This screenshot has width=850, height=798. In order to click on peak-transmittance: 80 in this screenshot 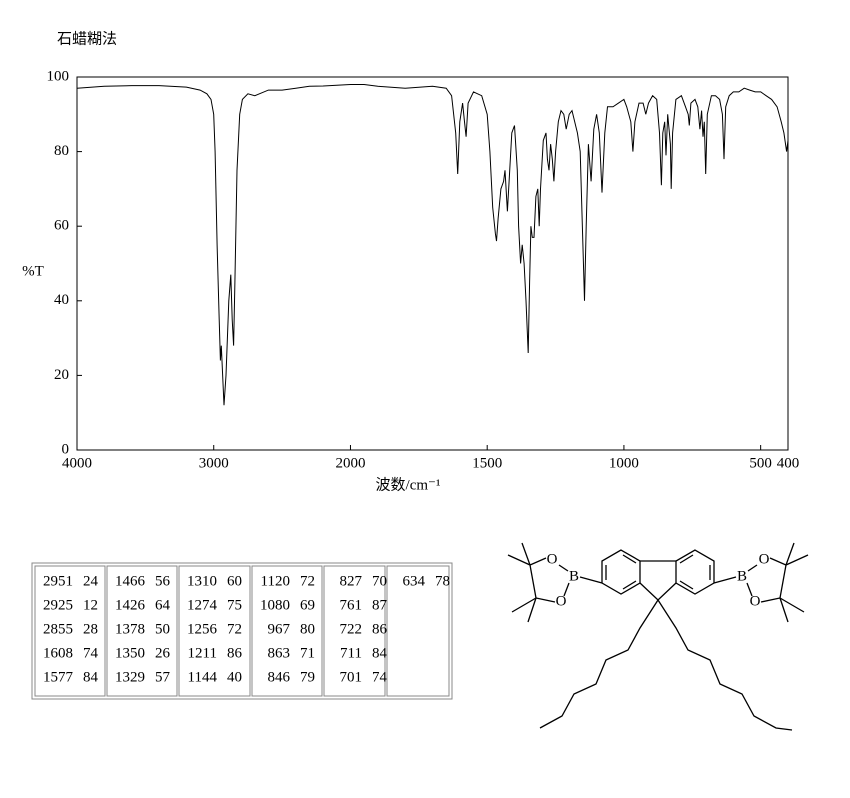, I will do `click(307, 629)`.